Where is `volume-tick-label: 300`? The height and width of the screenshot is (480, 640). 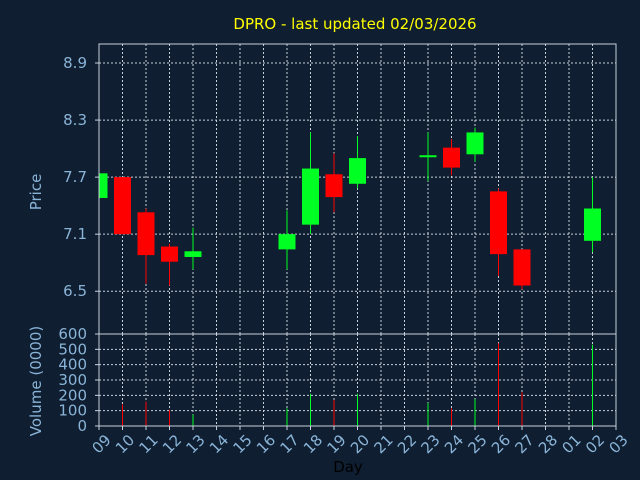 volume-tick-label: 300 is located at coordinates (72, 380).